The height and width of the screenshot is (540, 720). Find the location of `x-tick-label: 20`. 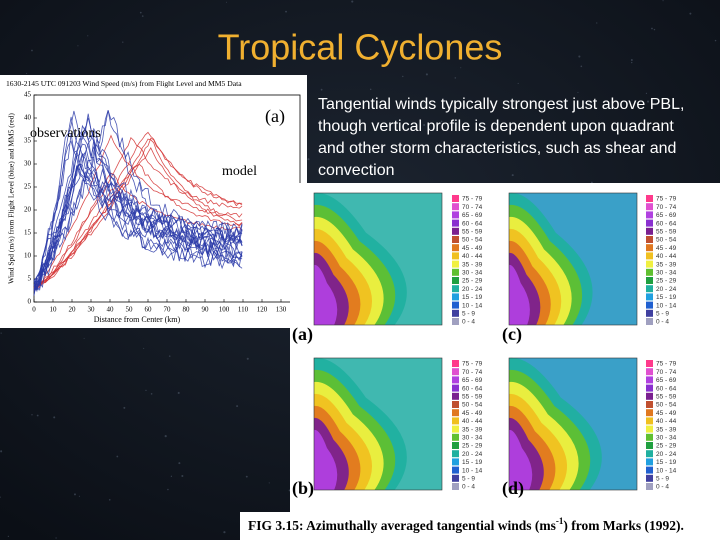

x-tick-label: 20 is located at coordinates (73, 310).